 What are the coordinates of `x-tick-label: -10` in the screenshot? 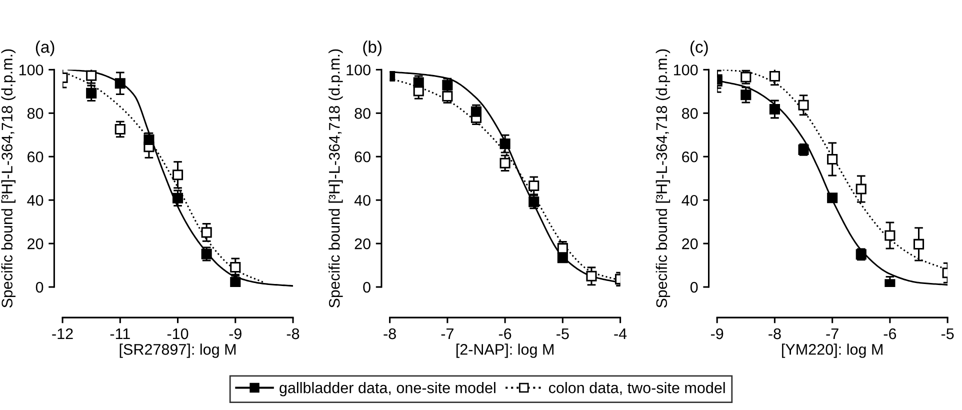 It's located at (177, 334).